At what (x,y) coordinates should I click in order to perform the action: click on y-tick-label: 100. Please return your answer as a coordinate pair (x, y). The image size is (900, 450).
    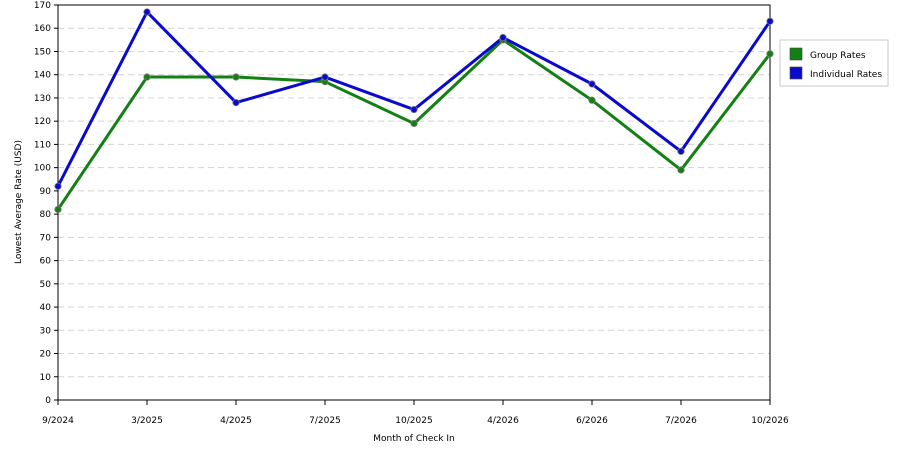
    Looking at the image, I should click on (42, 169).